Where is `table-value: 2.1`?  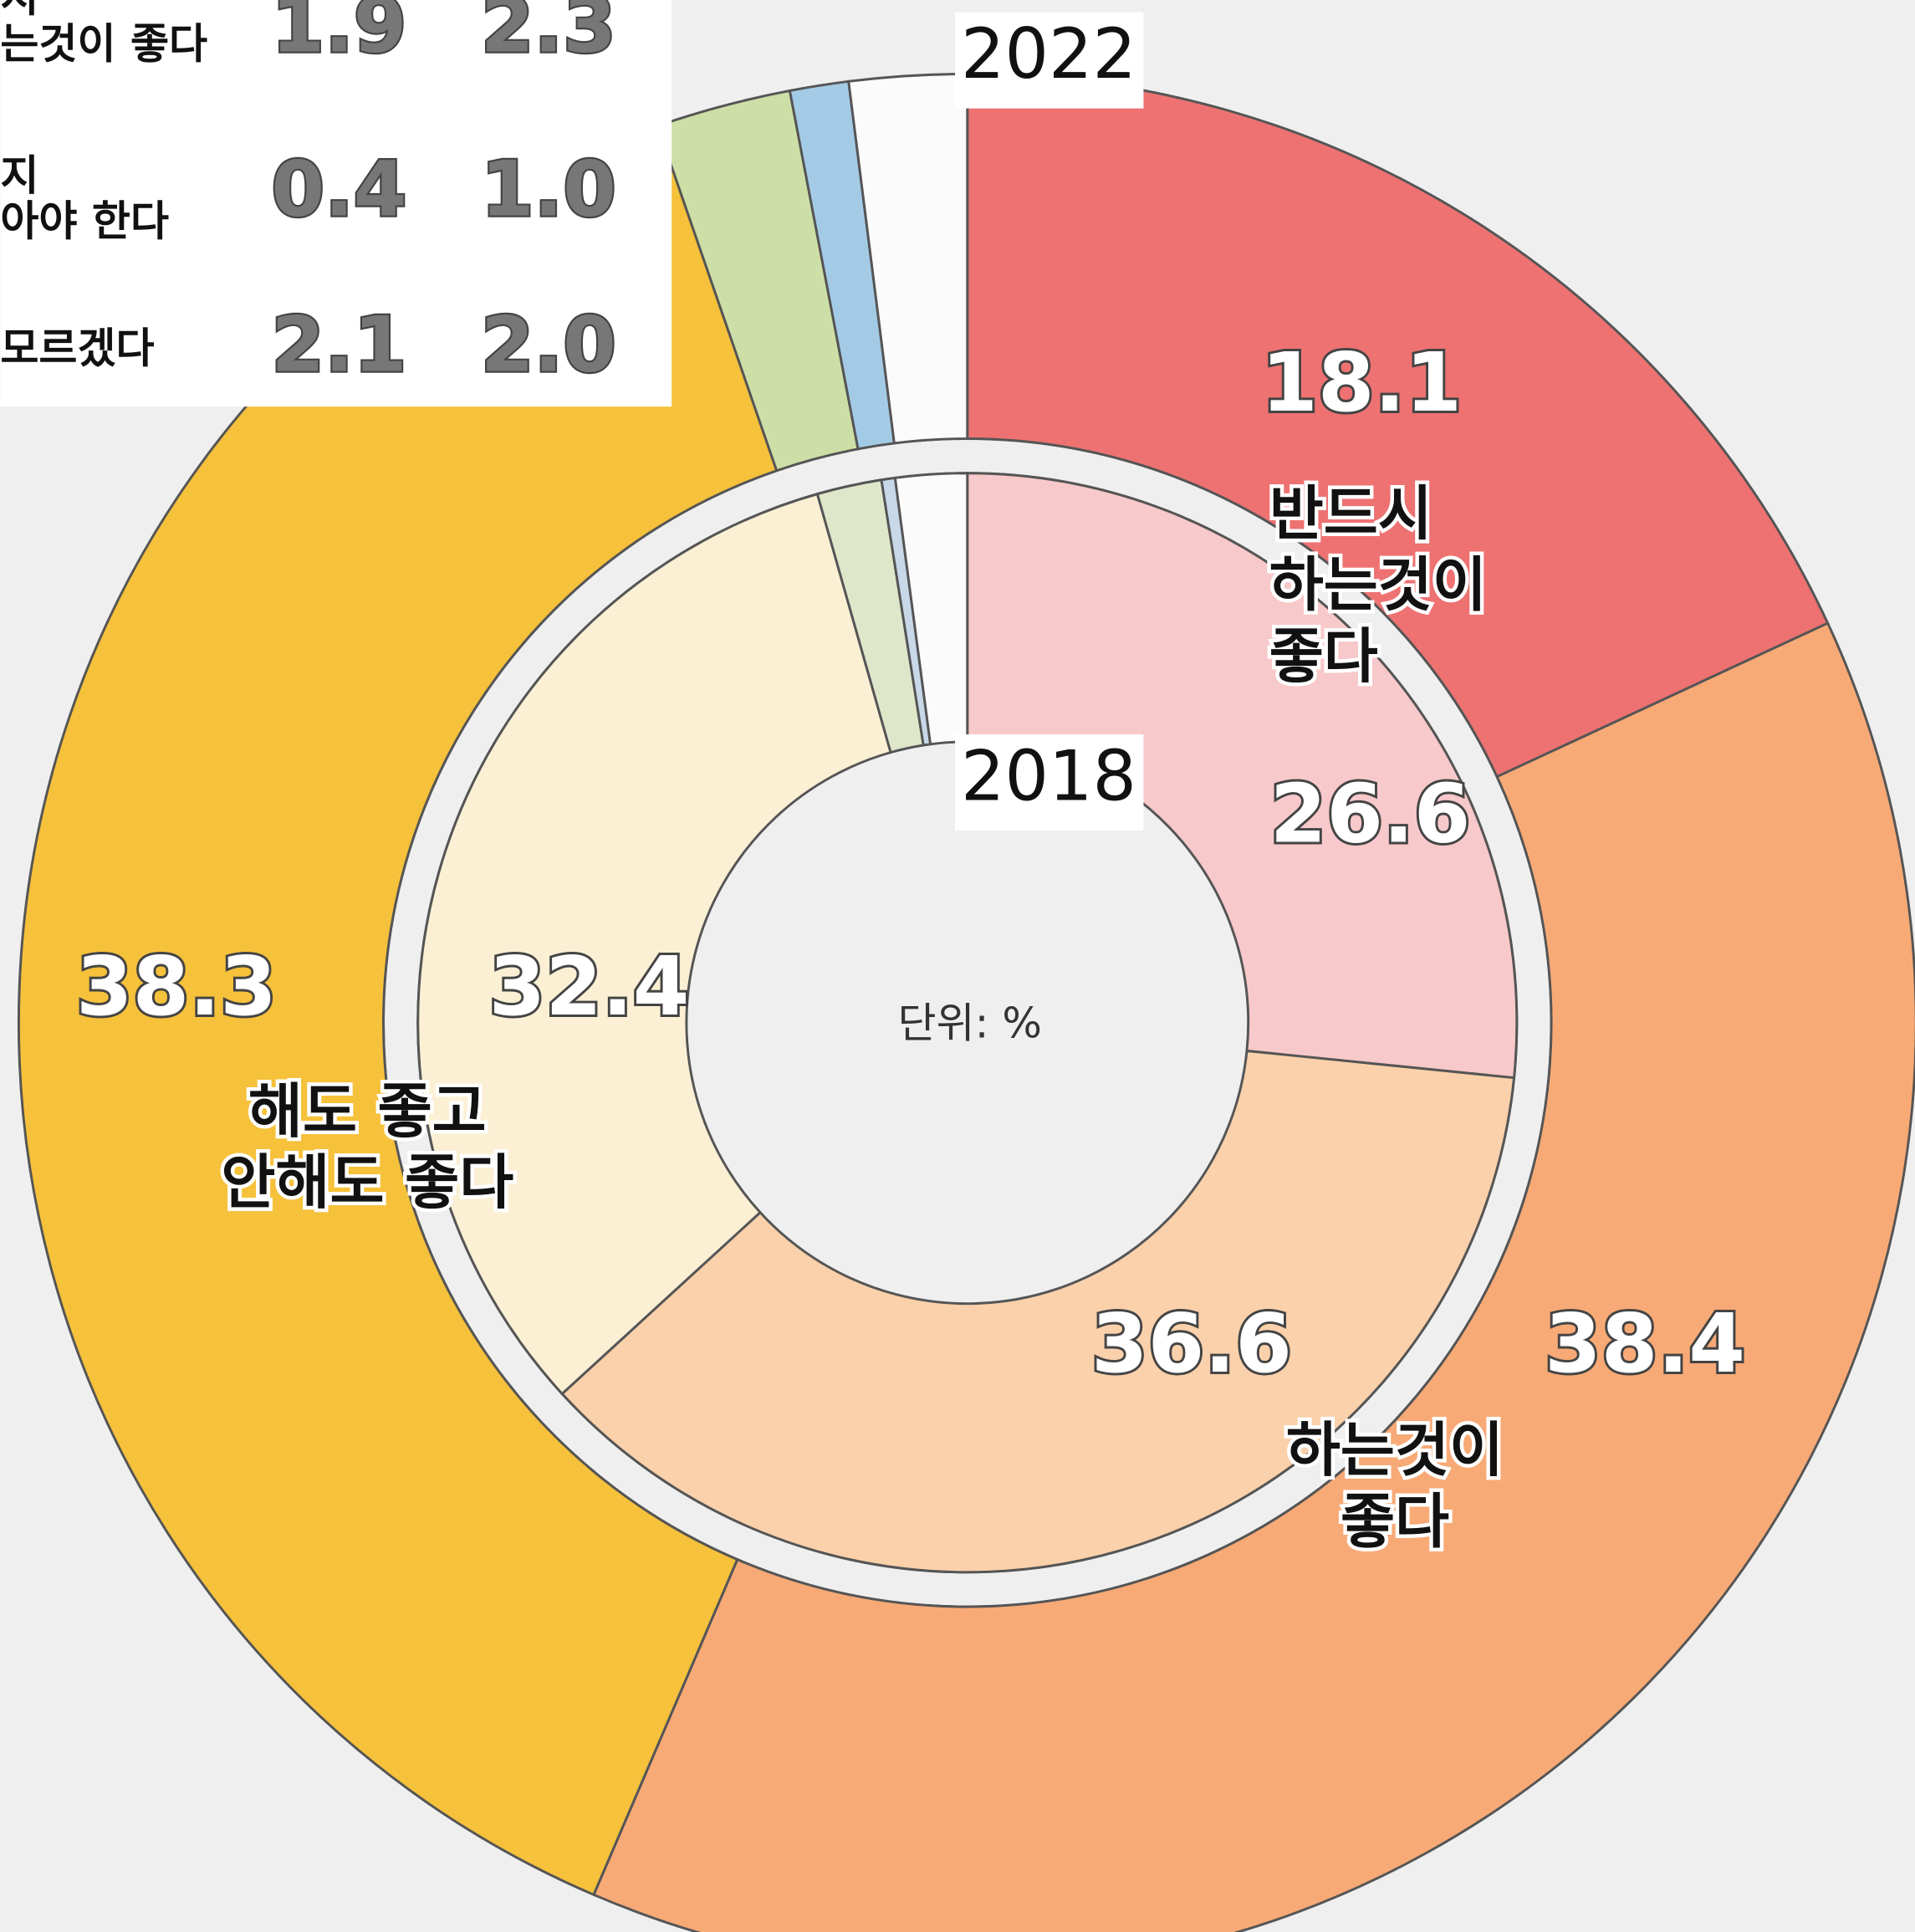 table-value: 2.1 is located at coordinates (339, 344).